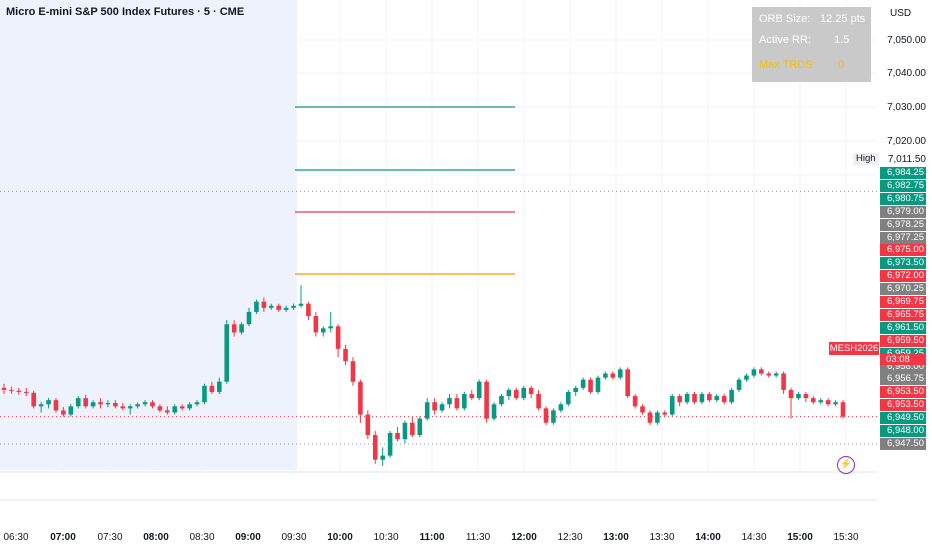 The width and height of the screenshot is (932, 550). Describe the element at coordinates (785, 19) in the screenshot. I see `orb-size-label: ORB Size:` at that location.